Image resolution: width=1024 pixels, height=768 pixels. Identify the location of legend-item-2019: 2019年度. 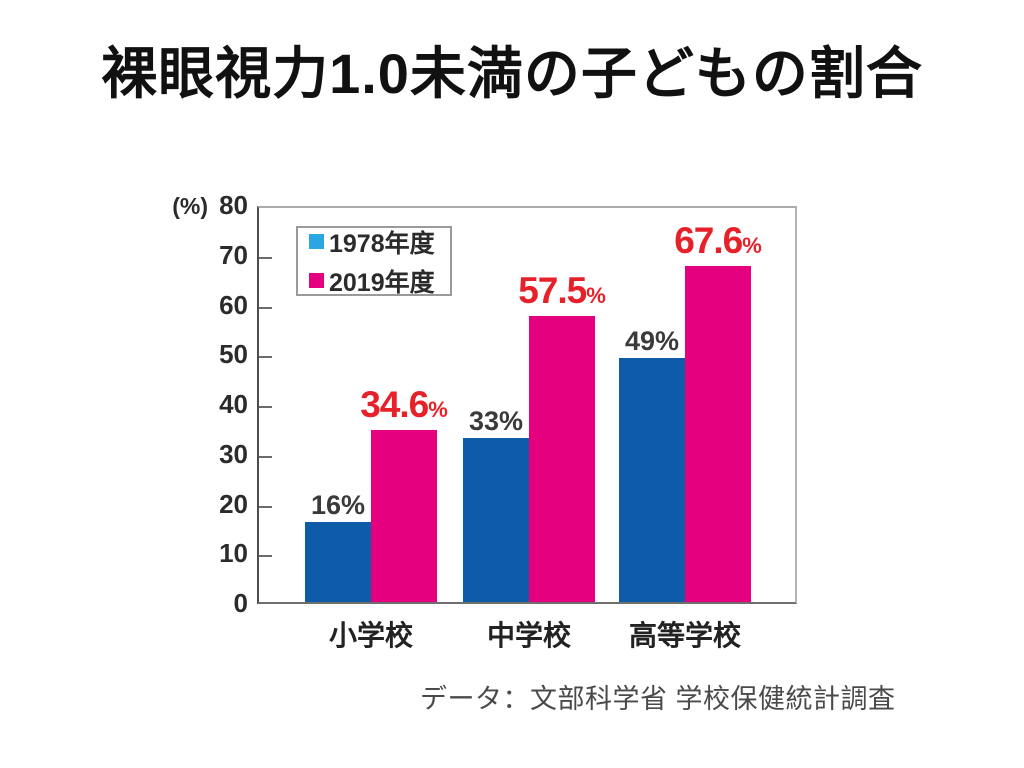
(379, 281).